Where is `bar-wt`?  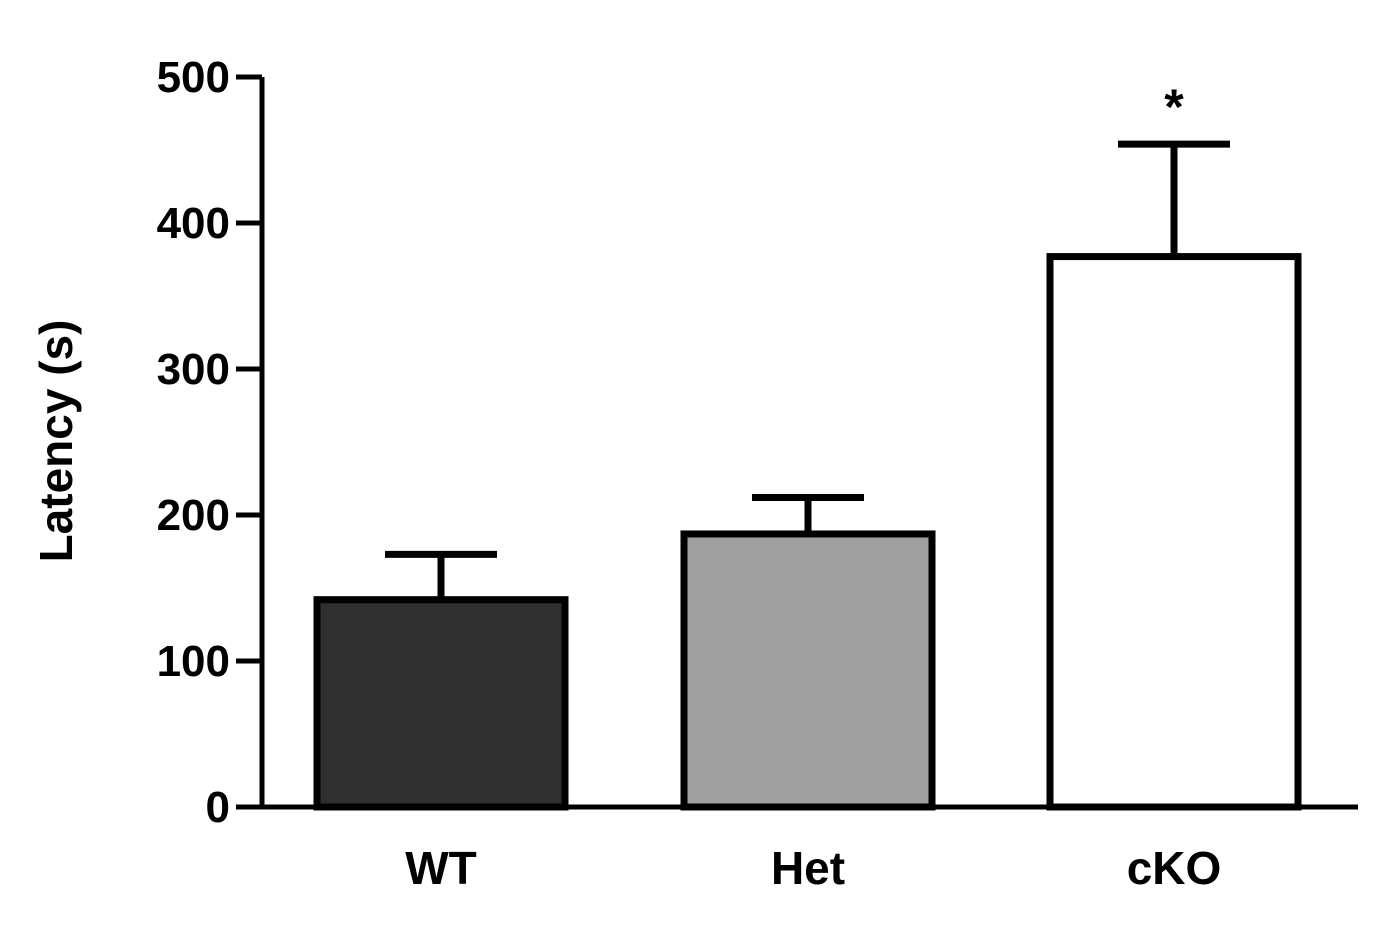
bar-wt is located at coordinates (441, 703).